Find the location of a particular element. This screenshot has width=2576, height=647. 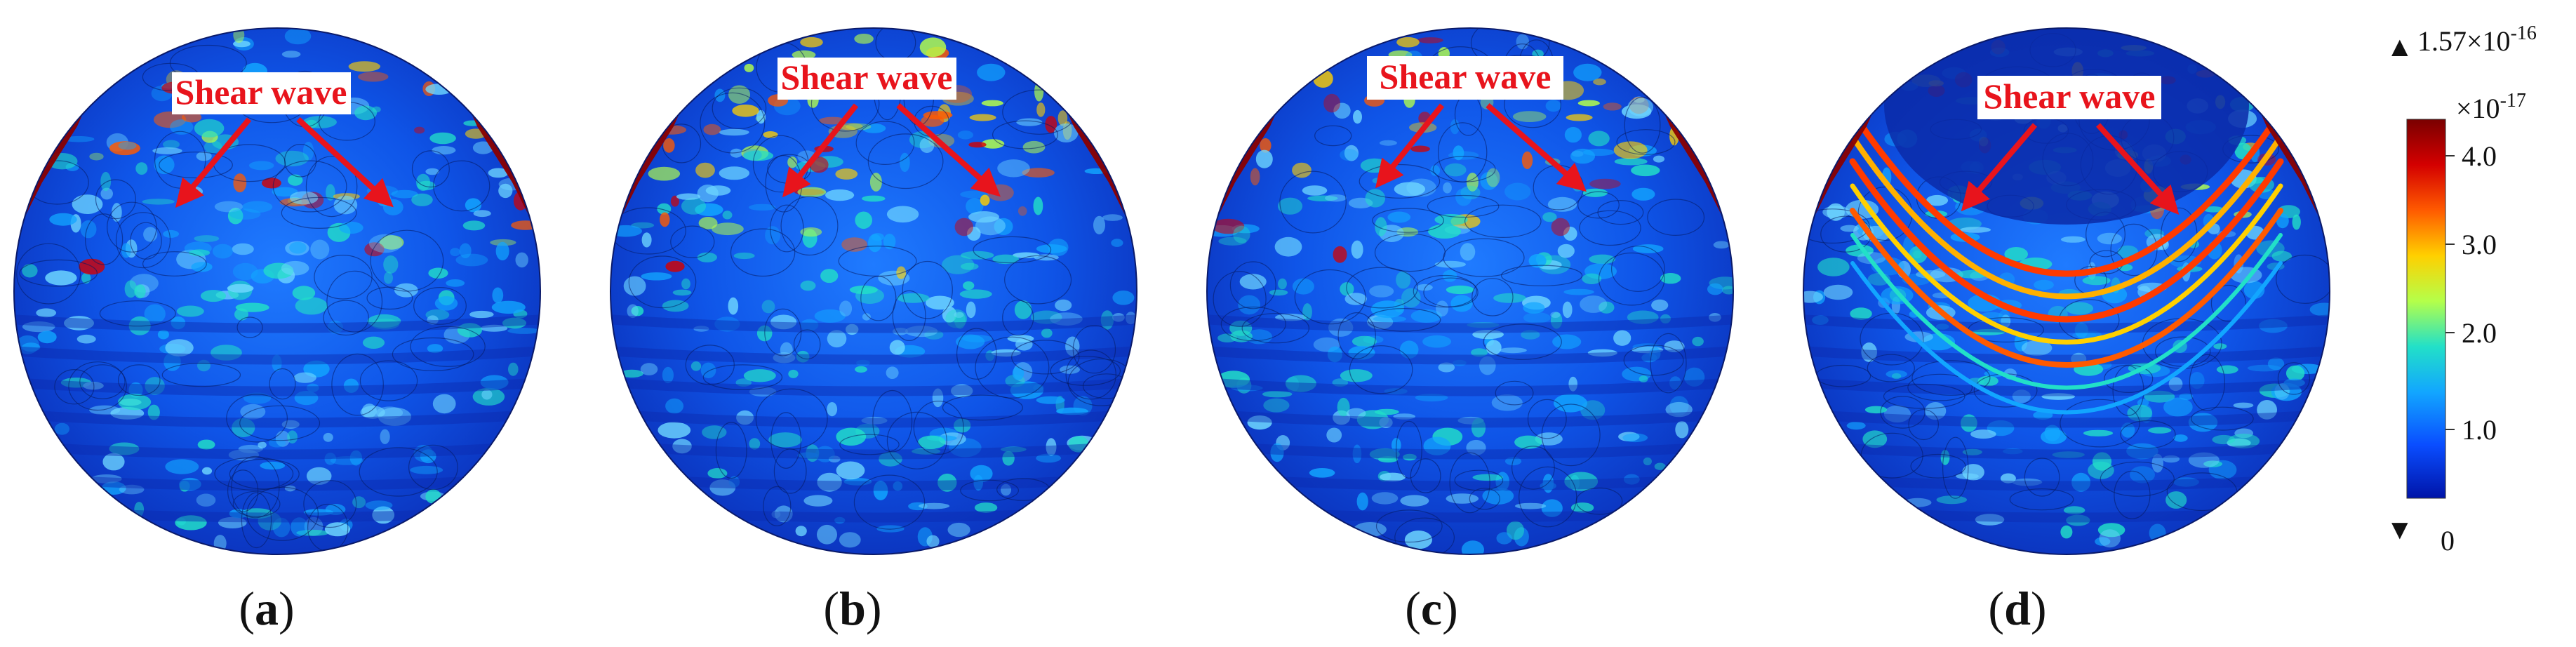

colorbar-max-label: 1.57×10⁻¹⁶ is located at coordinates (2477, 39).